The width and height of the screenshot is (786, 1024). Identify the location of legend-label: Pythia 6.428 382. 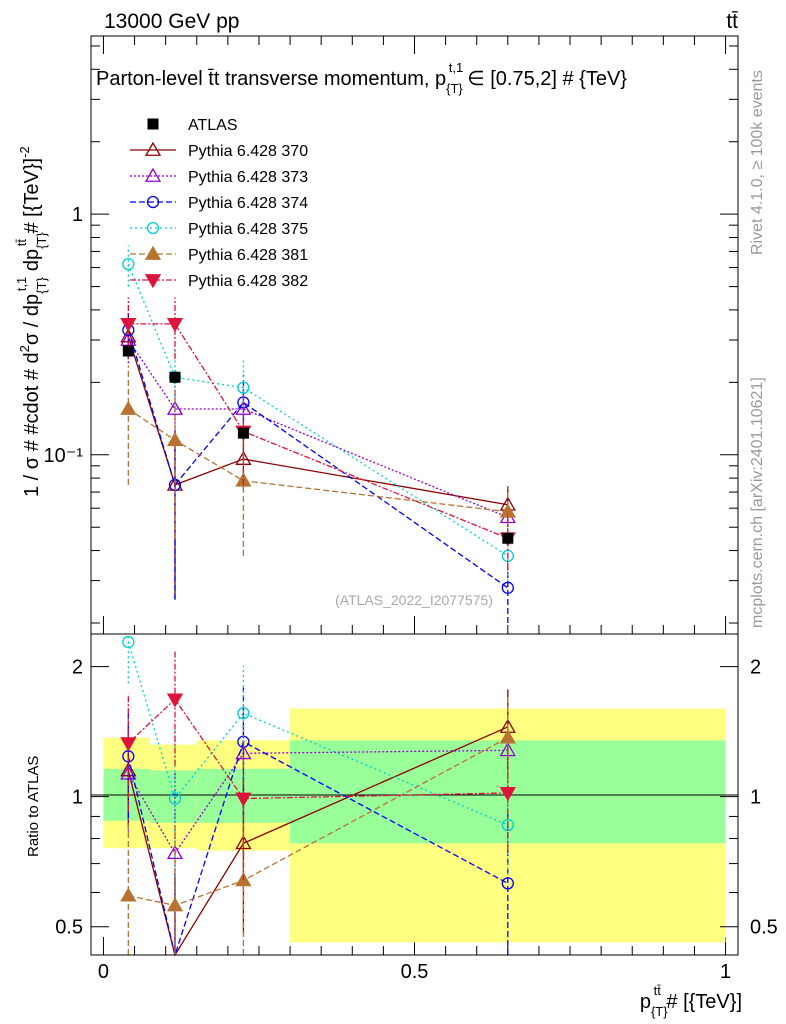
(248, 281).